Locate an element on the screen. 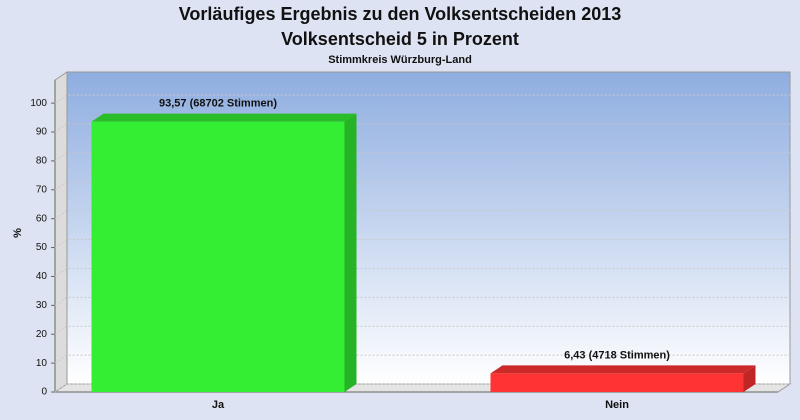  y-tick-label: 60 is located at coordinates (42, 218).